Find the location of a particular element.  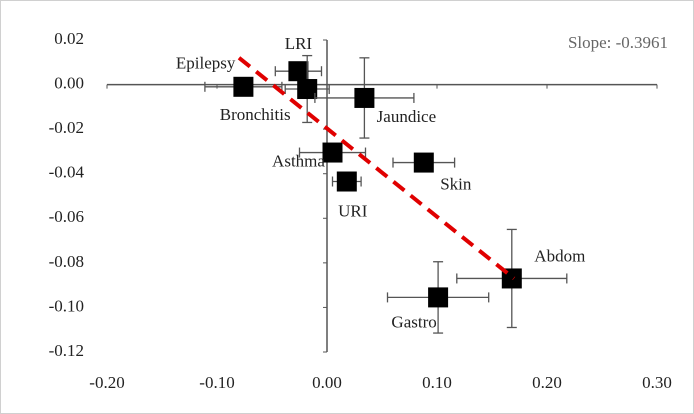

point-label: Abdom is located at coordinates (559, 255).